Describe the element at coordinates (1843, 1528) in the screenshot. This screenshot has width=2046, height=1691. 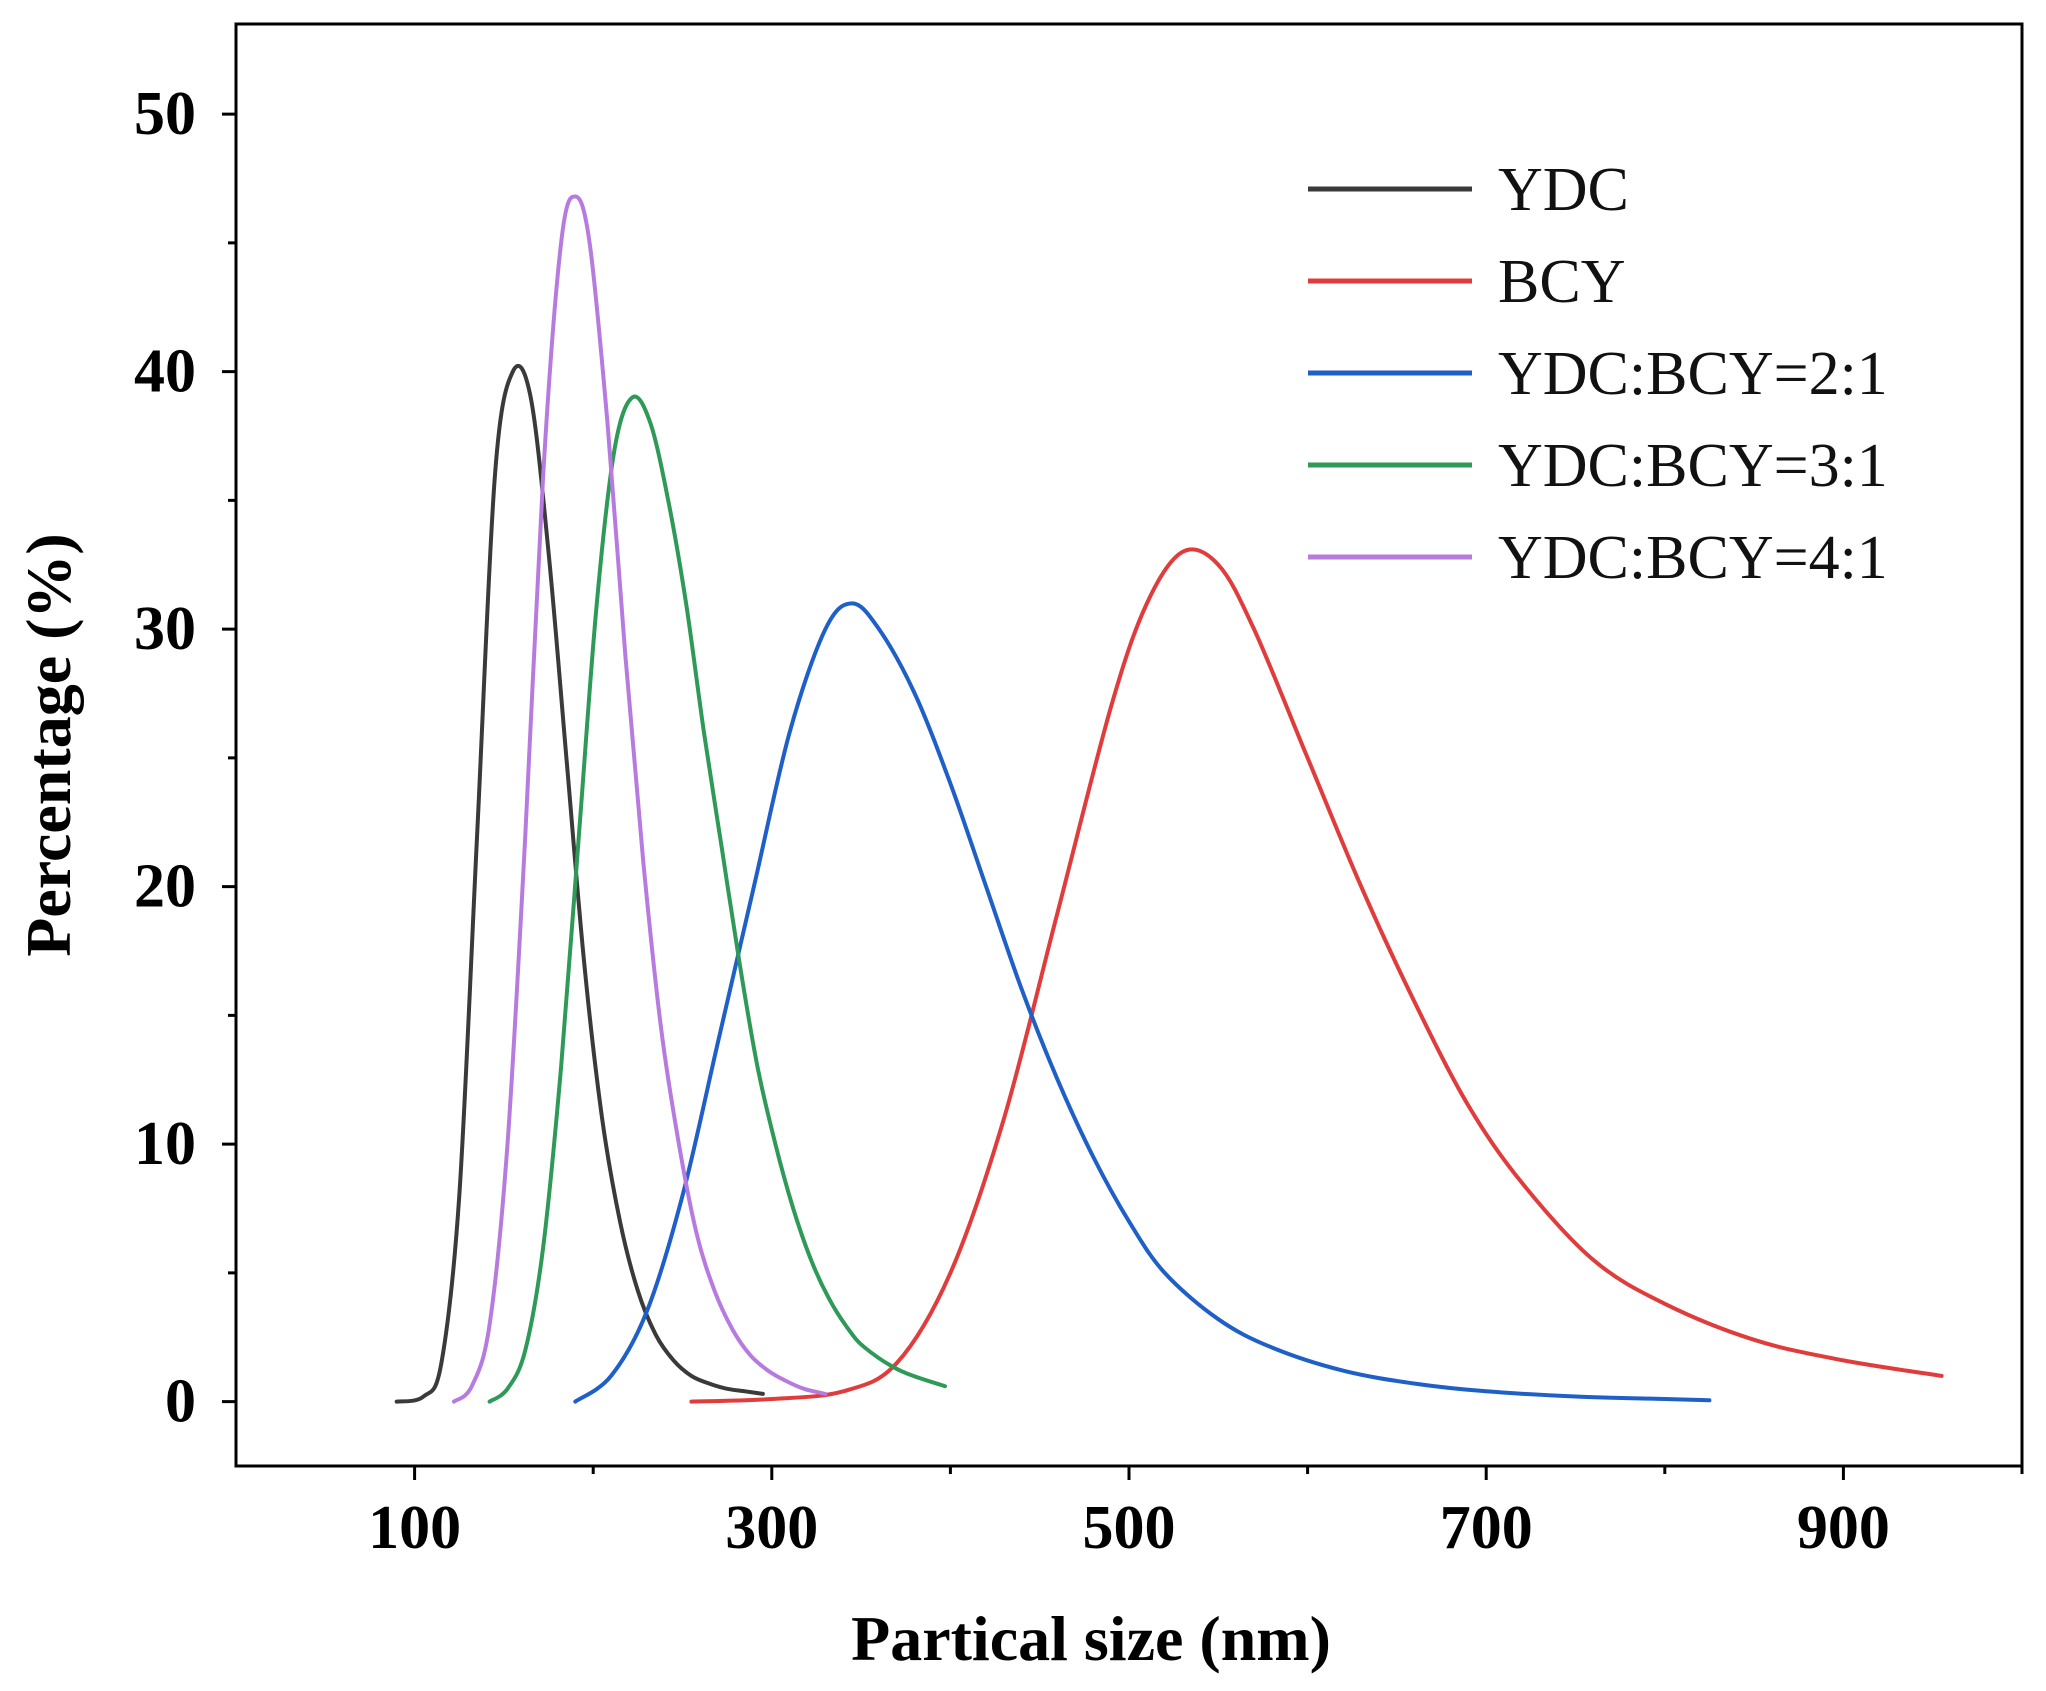
I see `x-tick-label: 900` at that location.